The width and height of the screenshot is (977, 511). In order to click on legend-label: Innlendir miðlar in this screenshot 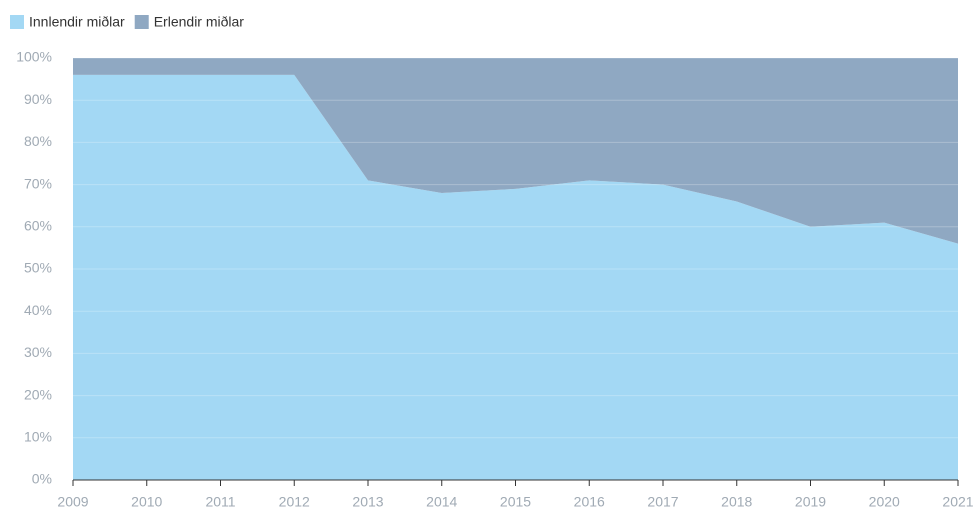, I will do `click(77, 22)`.